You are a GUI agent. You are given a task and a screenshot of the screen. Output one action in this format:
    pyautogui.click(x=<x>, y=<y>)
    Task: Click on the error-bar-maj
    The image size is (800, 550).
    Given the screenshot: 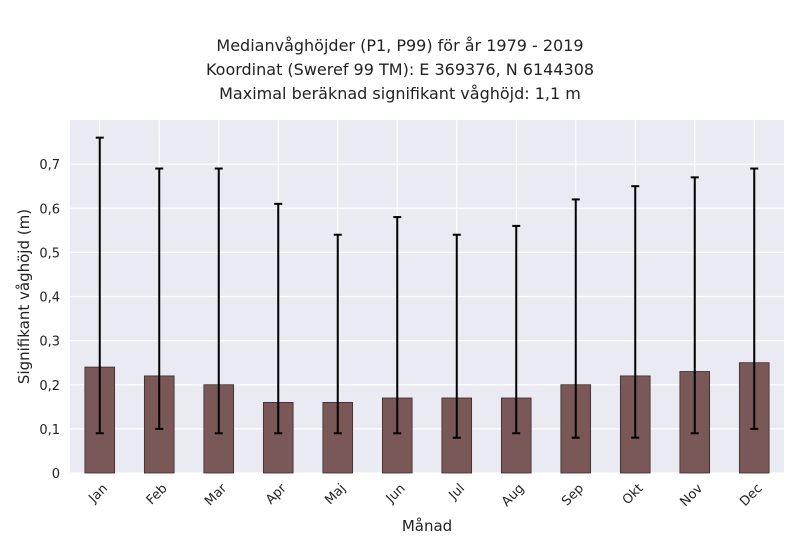 What is the action you would take?
    pyautogui.click(x=337, y=334)
    